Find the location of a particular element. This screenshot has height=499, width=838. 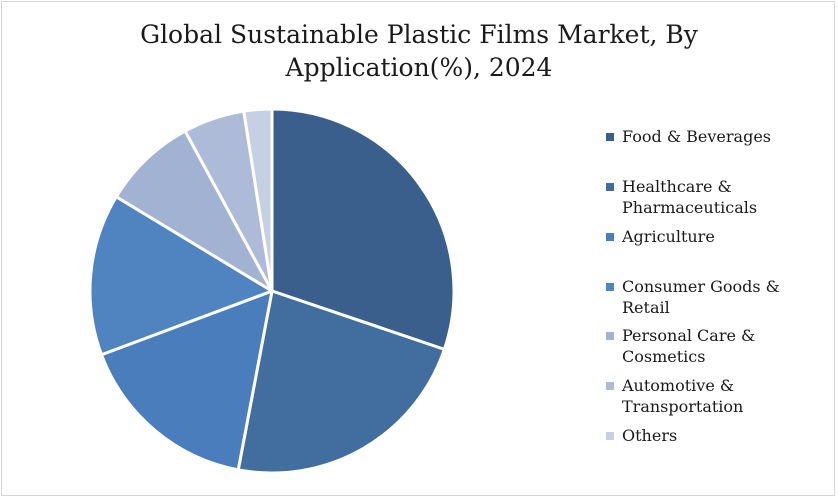

legend-label: Automotive & Transportation is located at coordinates (683, 396).